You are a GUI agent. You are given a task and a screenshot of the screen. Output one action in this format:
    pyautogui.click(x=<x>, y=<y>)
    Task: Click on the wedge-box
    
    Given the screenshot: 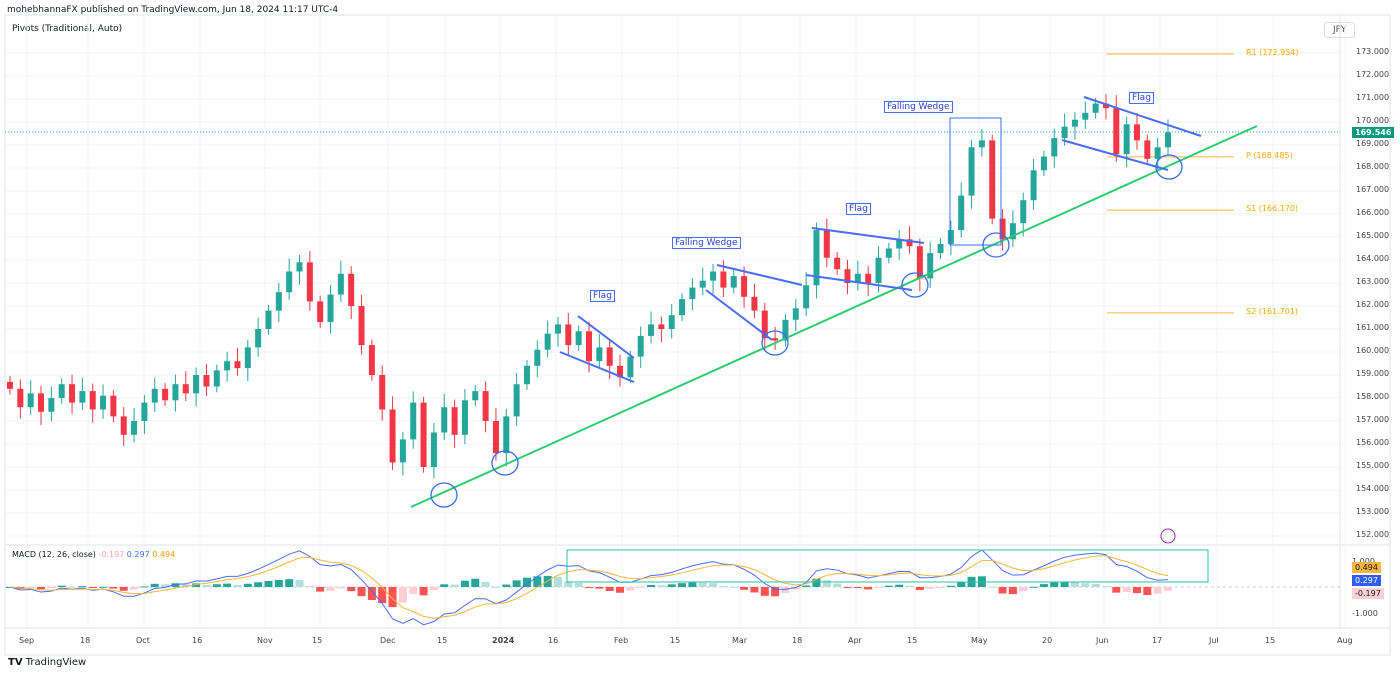 What is the action you would take?
    pyautogui.click(x=975, y=181)
    